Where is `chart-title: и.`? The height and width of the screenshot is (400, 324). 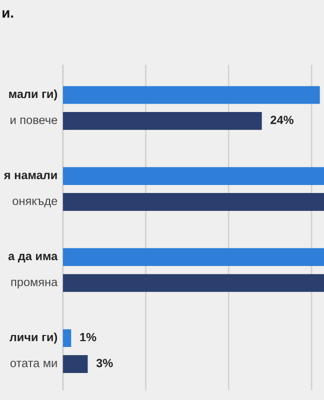 chart-title: и. is located at coordinates (8, 14).